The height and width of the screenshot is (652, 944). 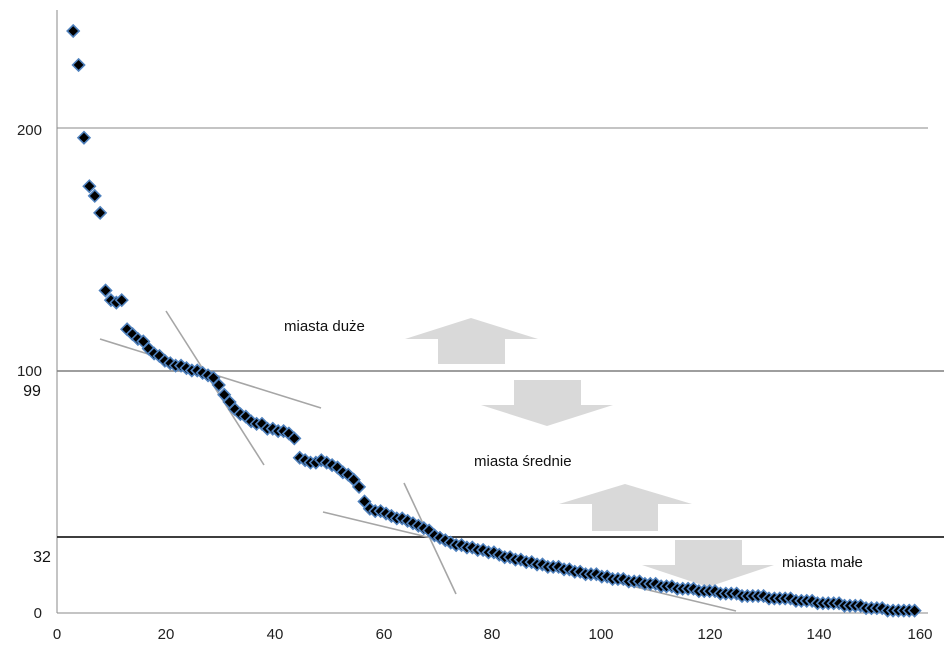 What do you see at coordinates (625, 507) in the screenshot?
I see `arrow-up-medium-cities` at bounding box center [625, 507].